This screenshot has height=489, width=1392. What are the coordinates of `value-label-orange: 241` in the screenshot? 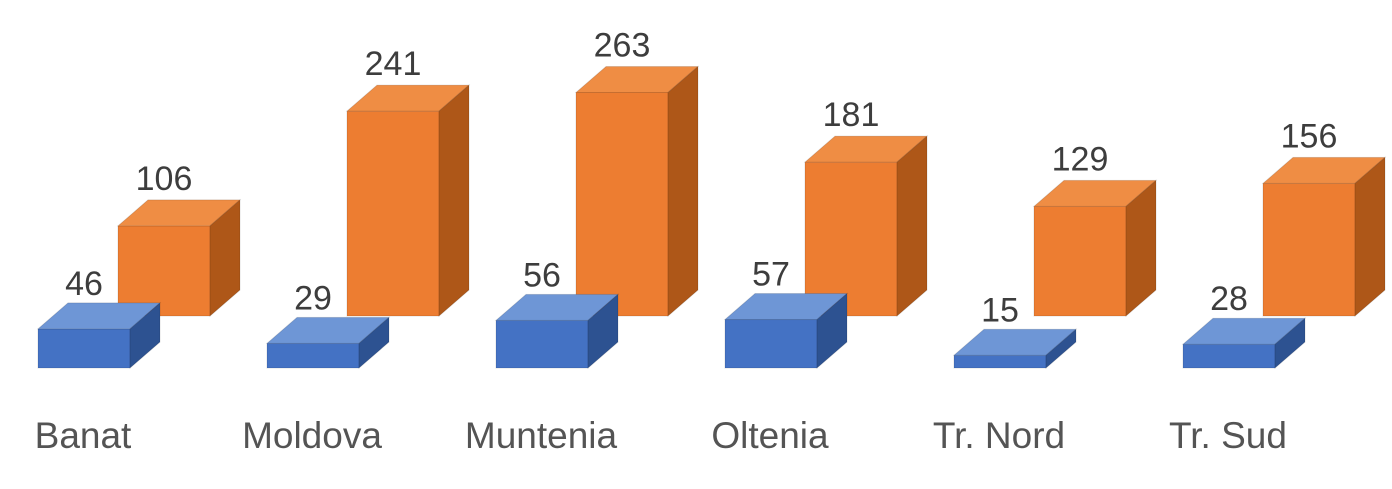 It's located at (393, 64).